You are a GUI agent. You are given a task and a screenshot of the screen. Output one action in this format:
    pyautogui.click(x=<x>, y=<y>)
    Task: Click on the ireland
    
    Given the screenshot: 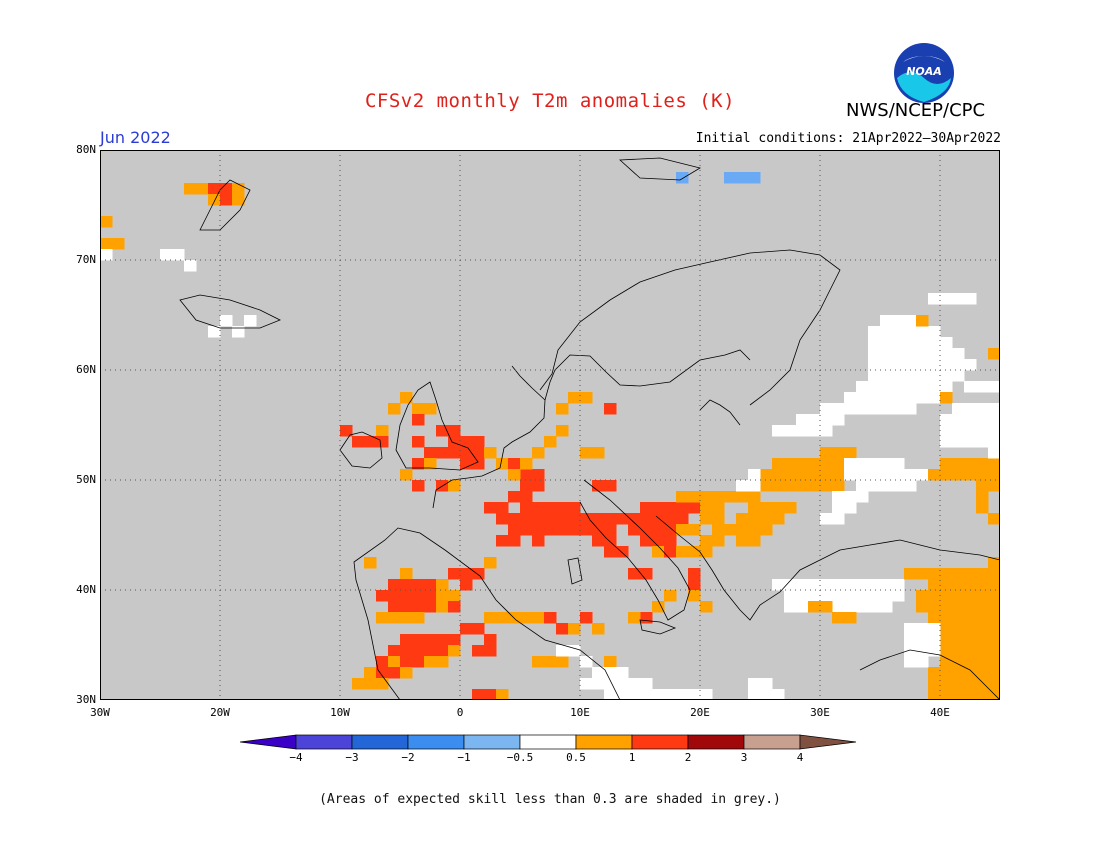 What is the action you would take?
    pyautogui.click(x=361, y=450)
    